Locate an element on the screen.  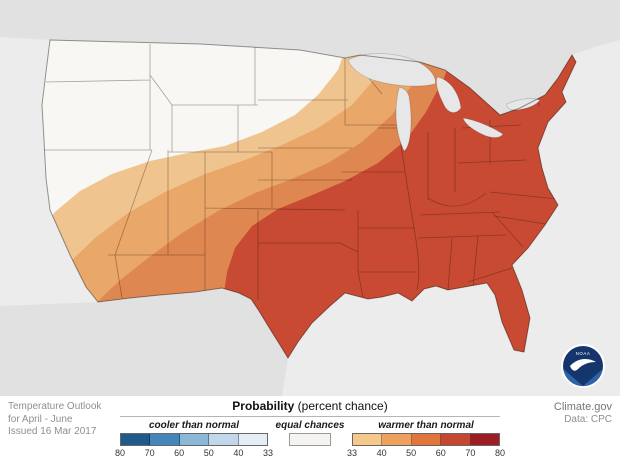
mexico-landmass is located at coordinates (144, 342).